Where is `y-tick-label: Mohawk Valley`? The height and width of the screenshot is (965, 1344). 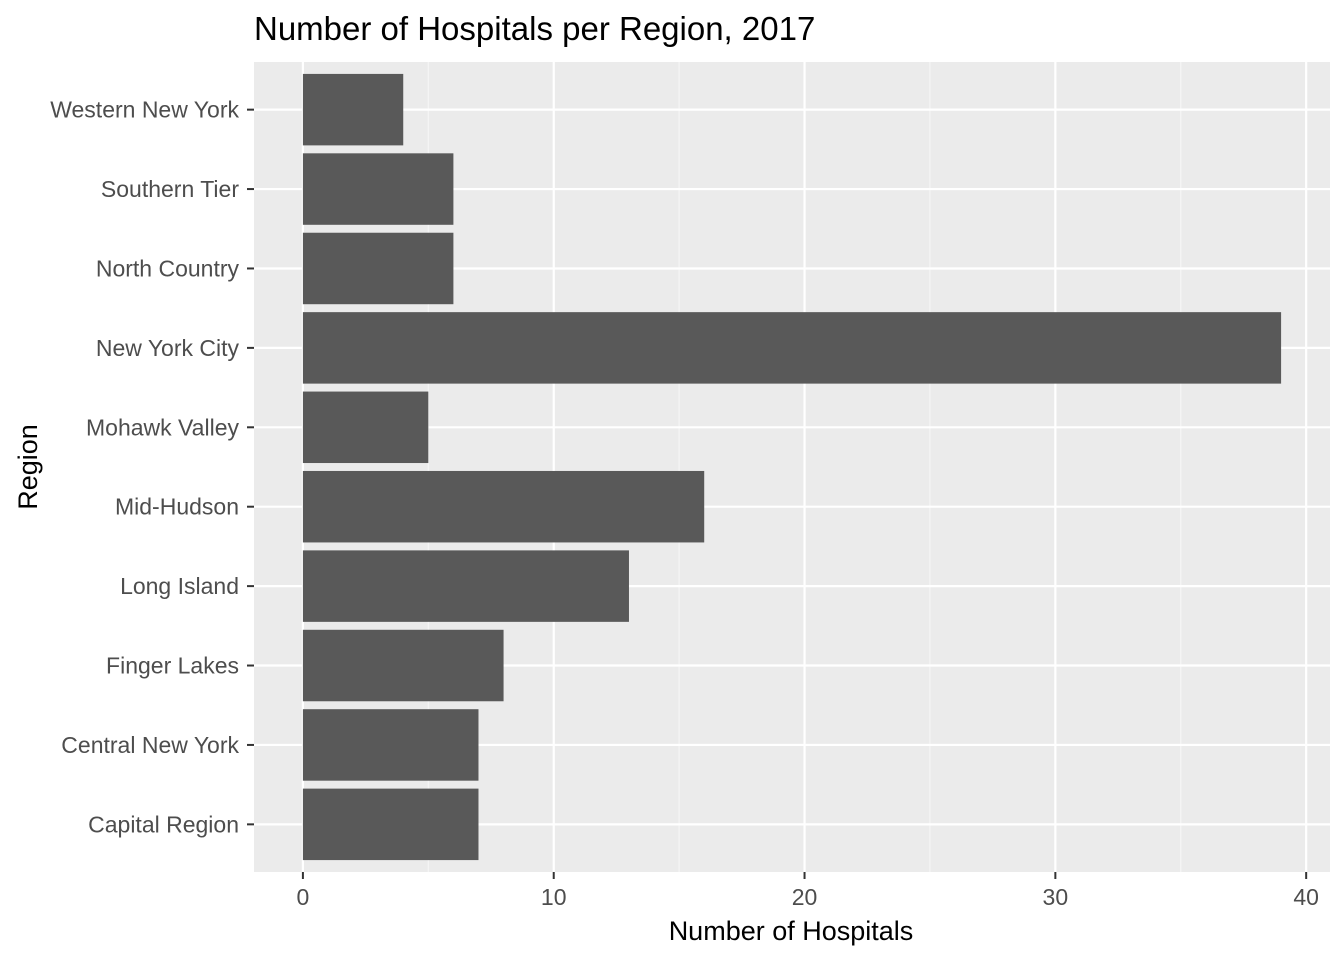
y-tick-label: Mohawk Valley is located at coordinates (162, 427).